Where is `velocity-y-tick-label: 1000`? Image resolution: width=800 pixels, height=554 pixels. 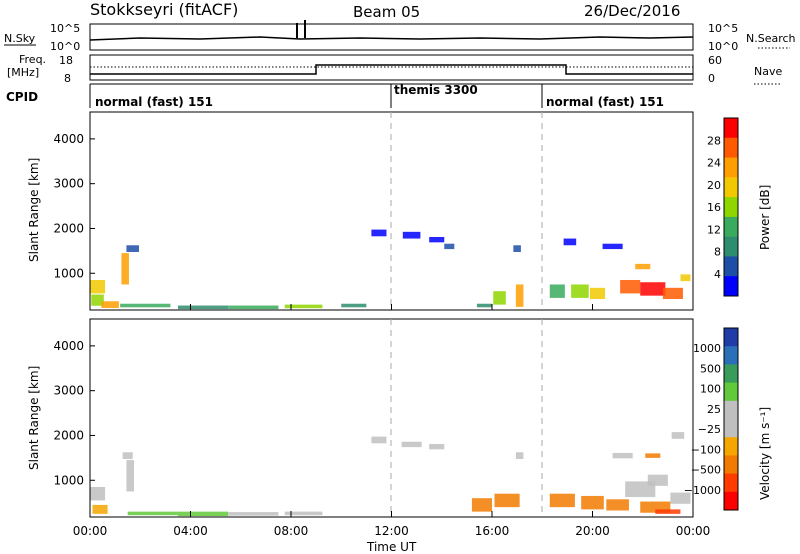
velocity-y-tick-label: 1000 is located at coordinates (68, 480).